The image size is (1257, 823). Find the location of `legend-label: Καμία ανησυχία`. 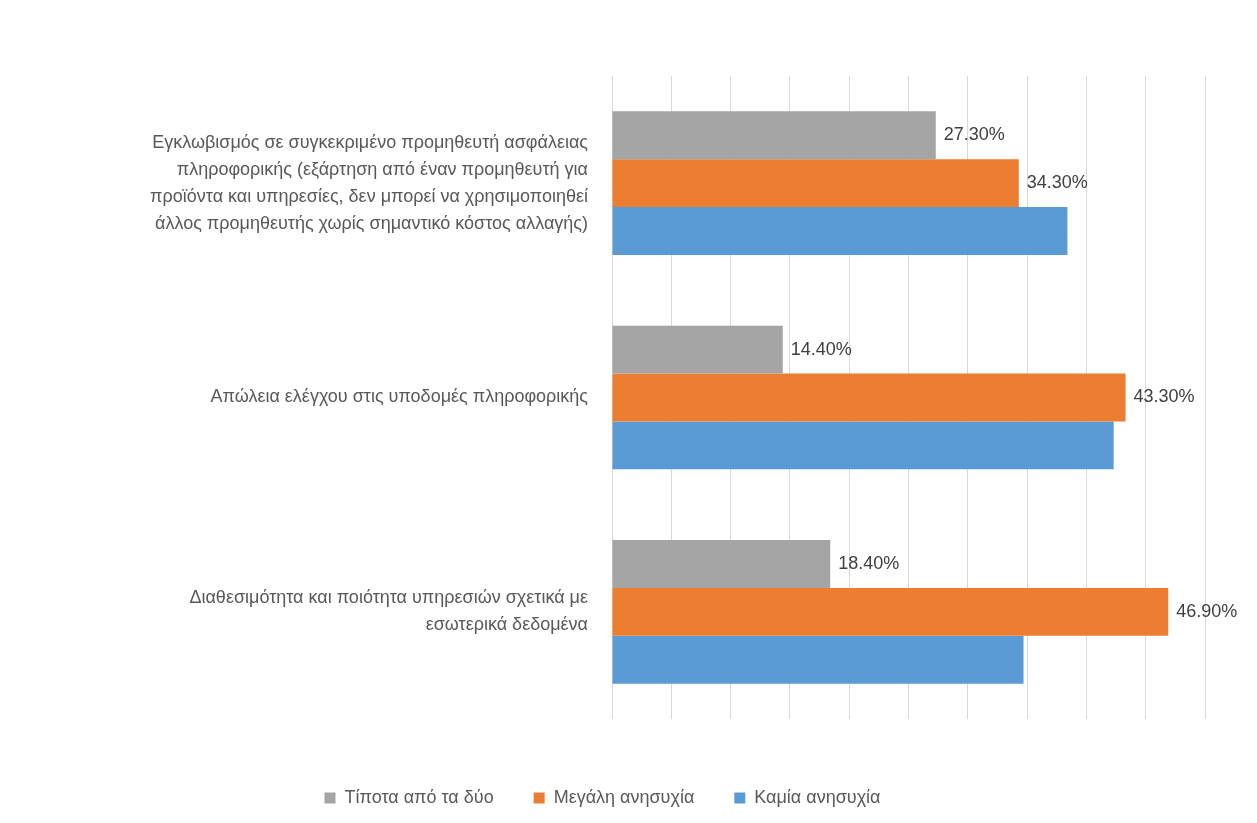

legend-label: Καμία ανησυχία is located at coordinates (817, 796).